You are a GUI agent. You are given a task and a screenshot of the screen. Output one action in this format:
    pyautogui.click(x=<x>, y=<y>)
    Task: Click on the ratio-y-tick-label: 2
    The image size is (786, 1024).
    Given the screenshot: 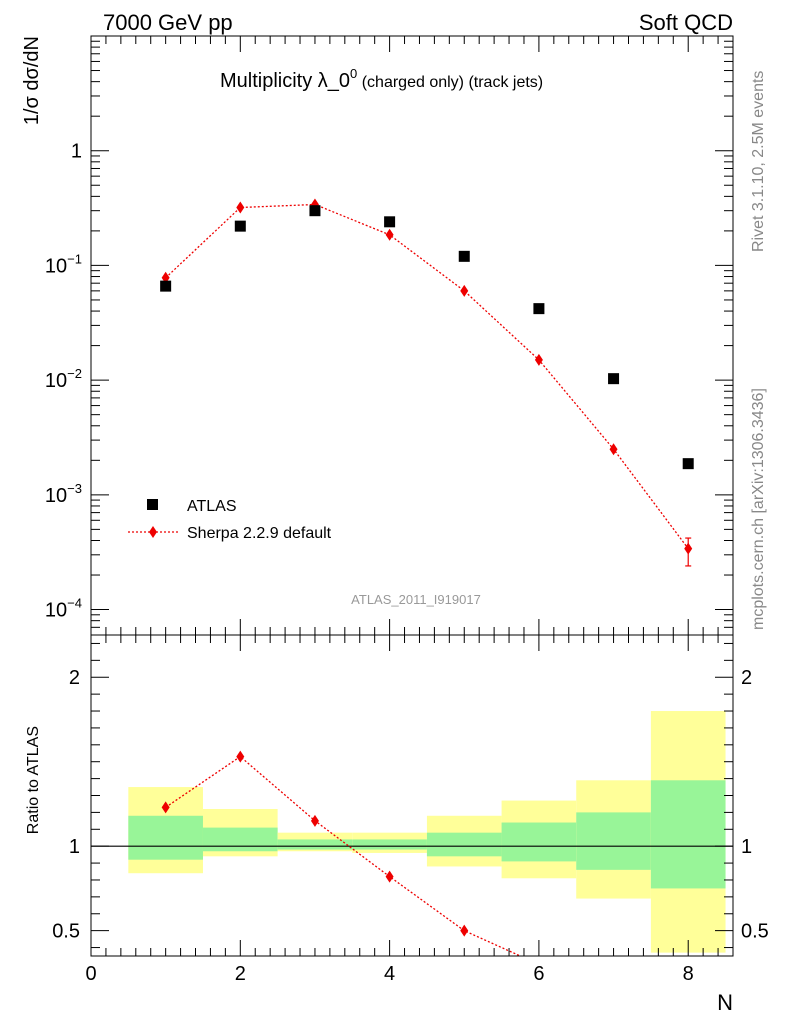 What is the action you would take?
    pyautogui.click(x=74, y=678)
    